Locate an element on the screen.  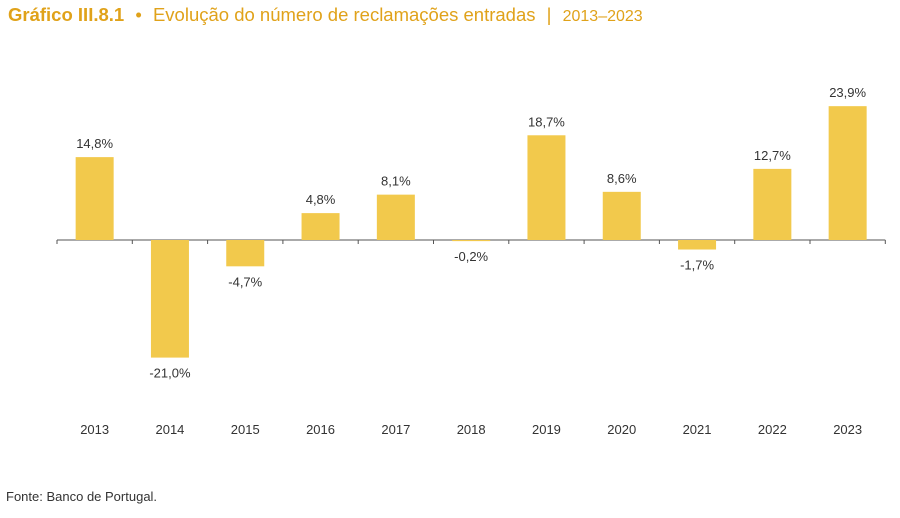
bar-2021 is located at coordinates (697, 245).